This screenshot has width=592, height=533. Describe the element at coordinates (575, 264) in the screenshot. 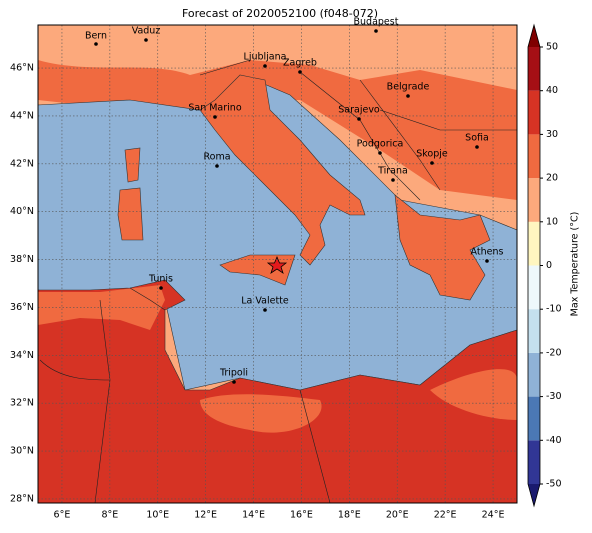

I see `colorbar-label: Max Temperature (°C)` at that location.